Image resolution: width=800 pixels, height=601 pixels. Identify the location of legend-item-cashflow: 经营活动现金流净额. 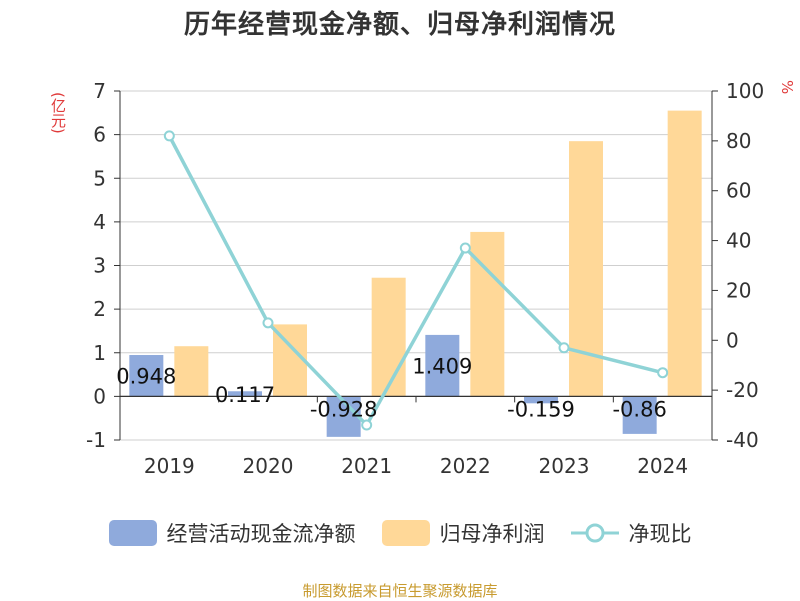
(232, 533).